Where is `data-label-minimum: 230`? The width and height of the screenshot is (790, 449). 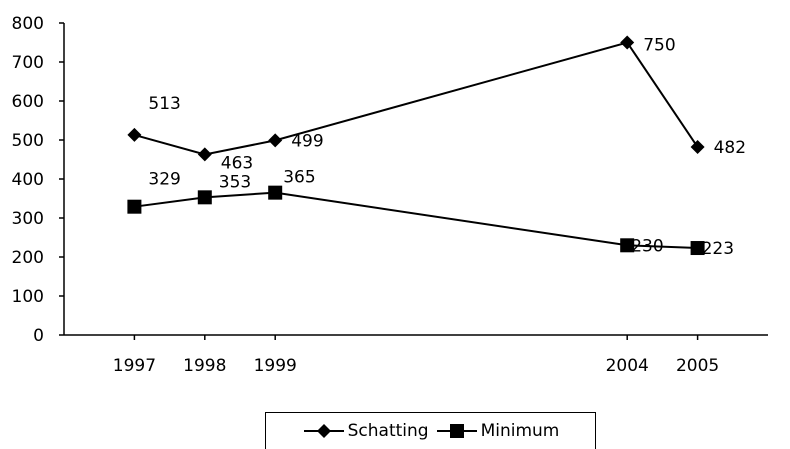
data-label-minimum: 230 is located at coordinates (647, 246).